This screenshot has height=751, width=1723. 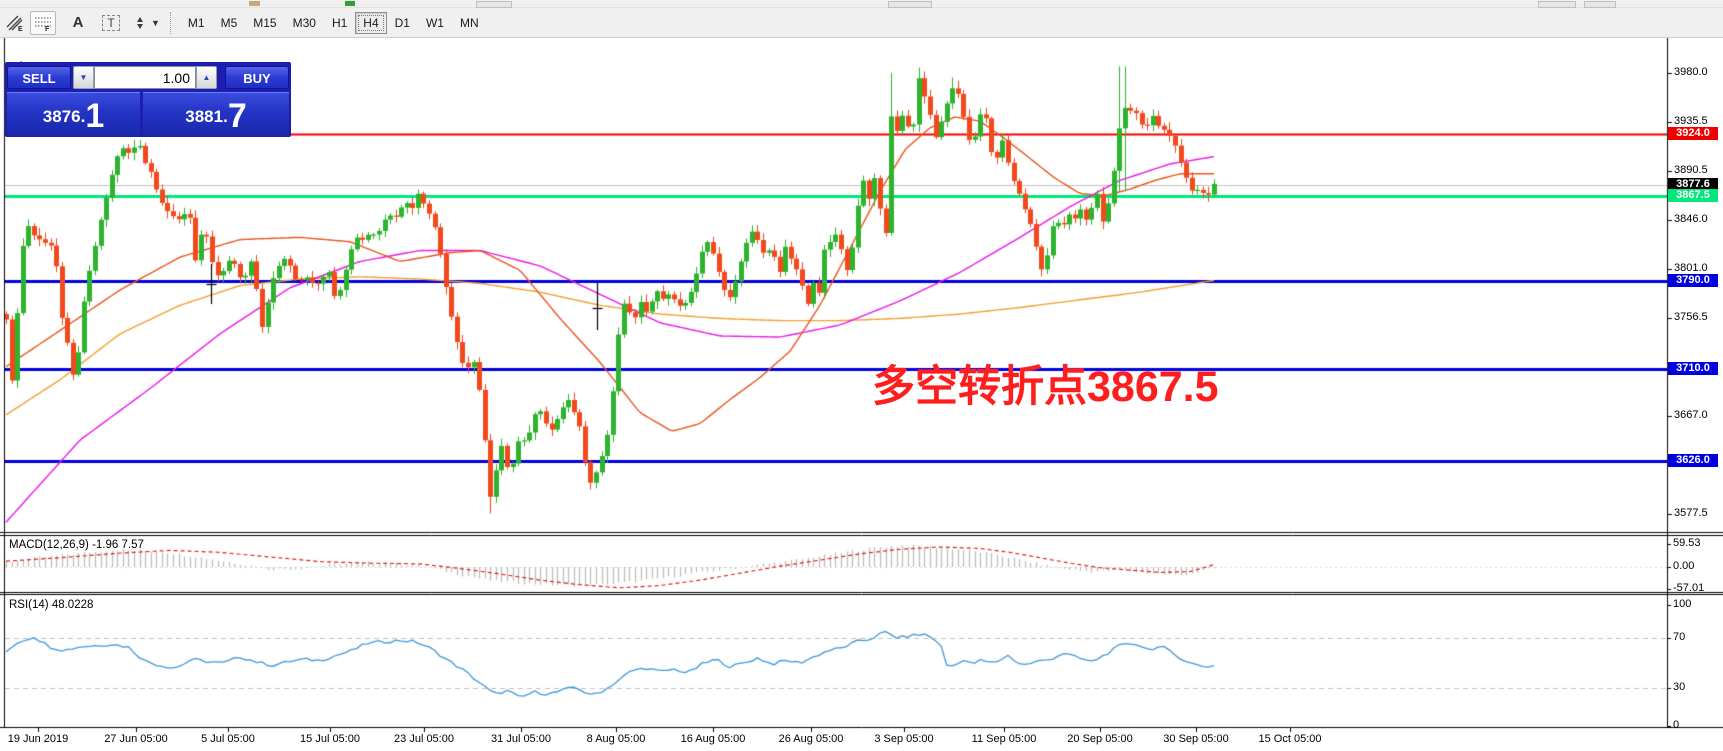 I want to click on buy-button: BUY, so click(x=257, y=77).